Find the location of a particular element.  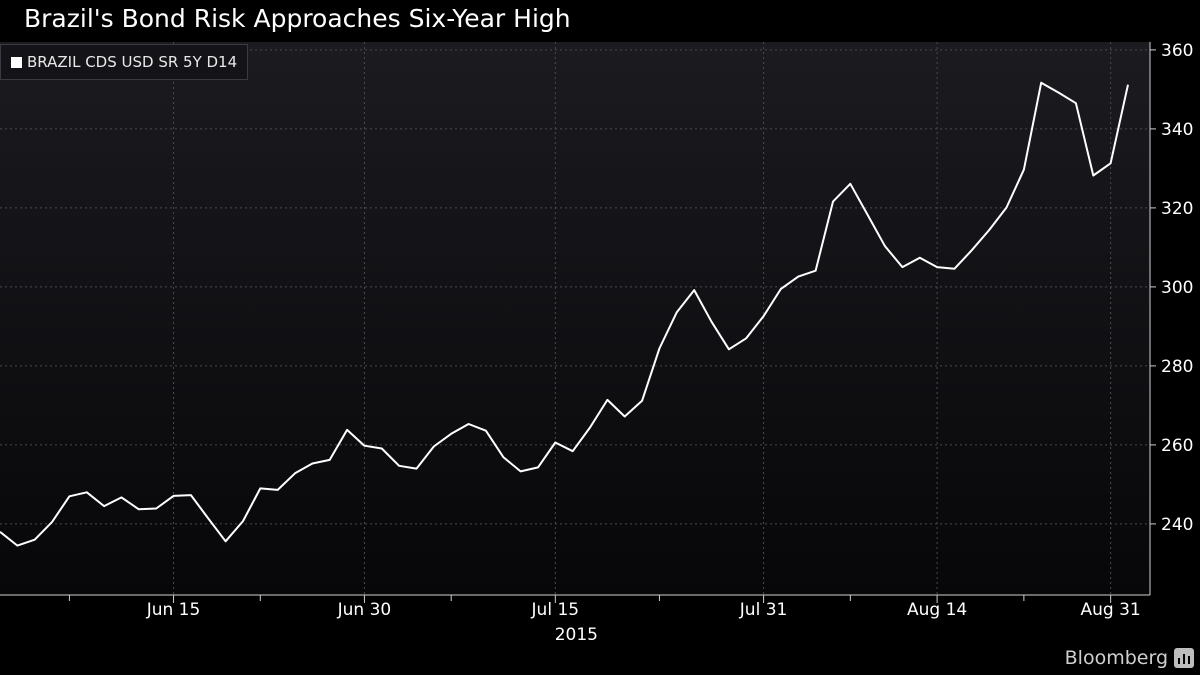

legend-label: BRAZIL CDS USD SR 5Y D14 is located at coordinates (132, 62).